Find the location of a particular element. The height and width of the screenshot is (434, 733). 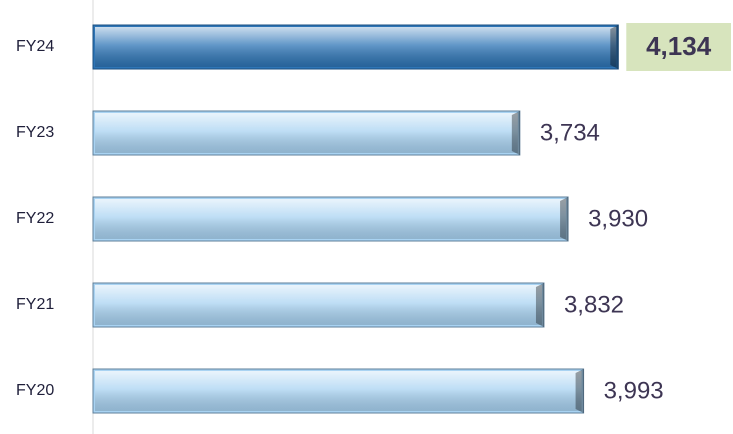

highlight-label-box is located at coordinates (678, 47).